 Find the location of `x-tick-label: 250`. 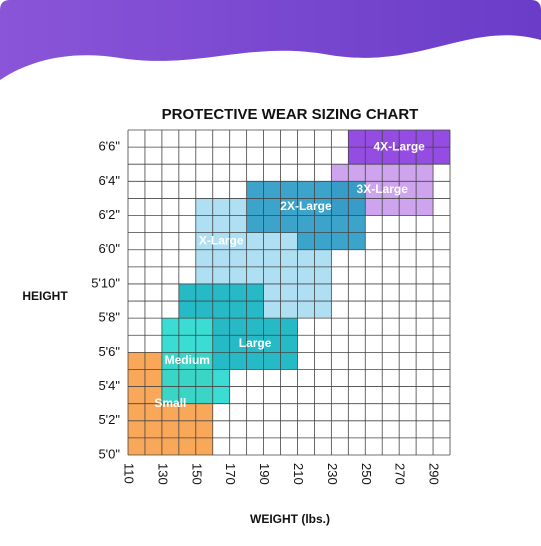

x-tick-label: 250 is located at coordinates (366, 474).